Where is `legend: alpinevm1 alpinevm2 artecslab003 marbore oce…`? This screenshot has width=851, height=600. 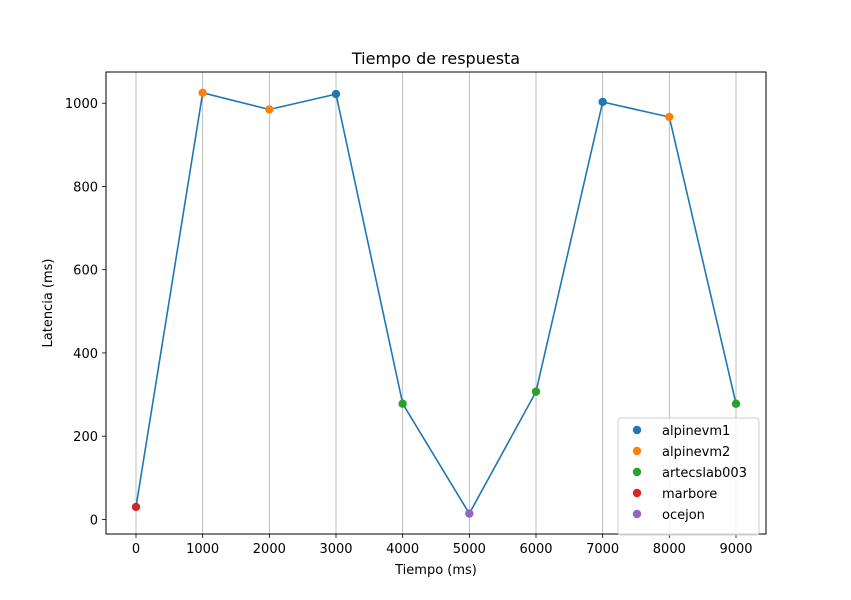
legend: alpinevm1 alpinevm2 artecslab003 marbore oce… is located at coordinates (688, 476).